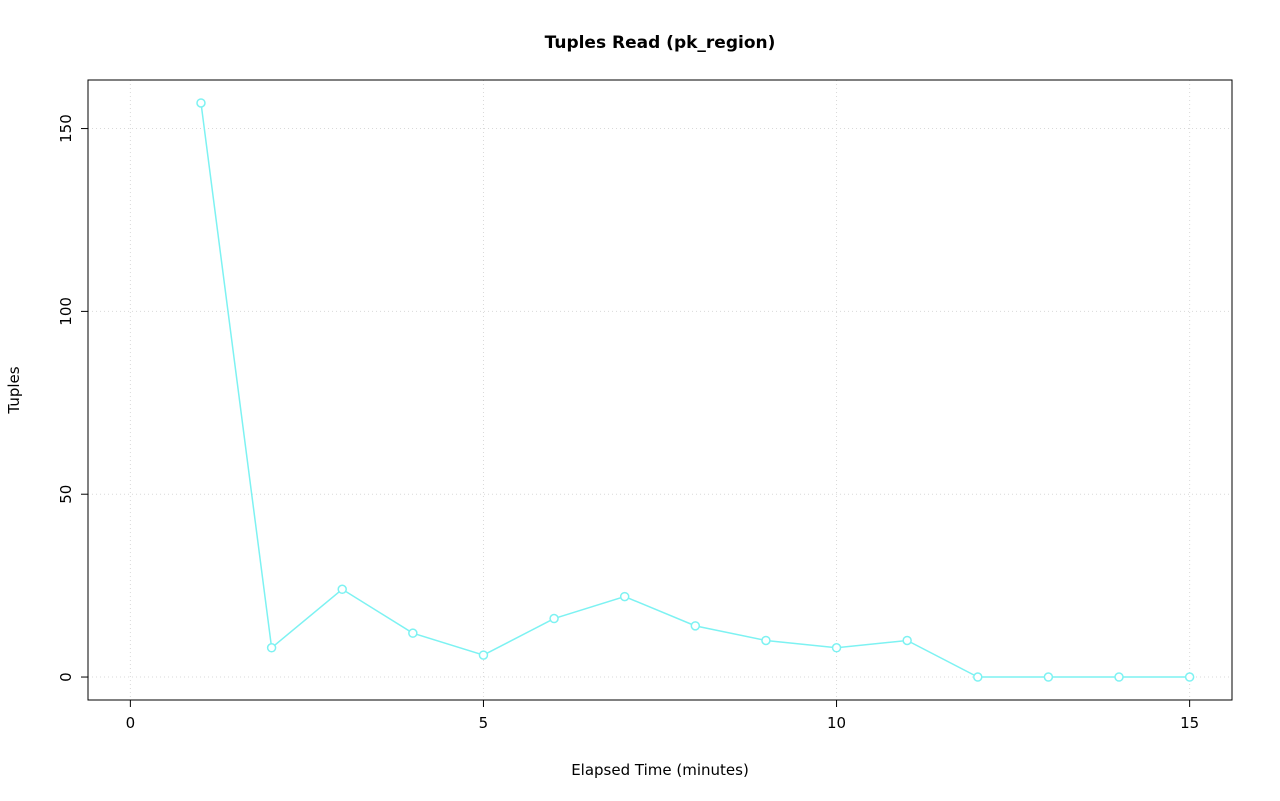 This screenshot has height=801, width=1280. What do you see at coordinates (660, 770) in the screenshot?
I see `x-axis-label: Elapsed Time (minutes)` at bounding box center [660, 770].